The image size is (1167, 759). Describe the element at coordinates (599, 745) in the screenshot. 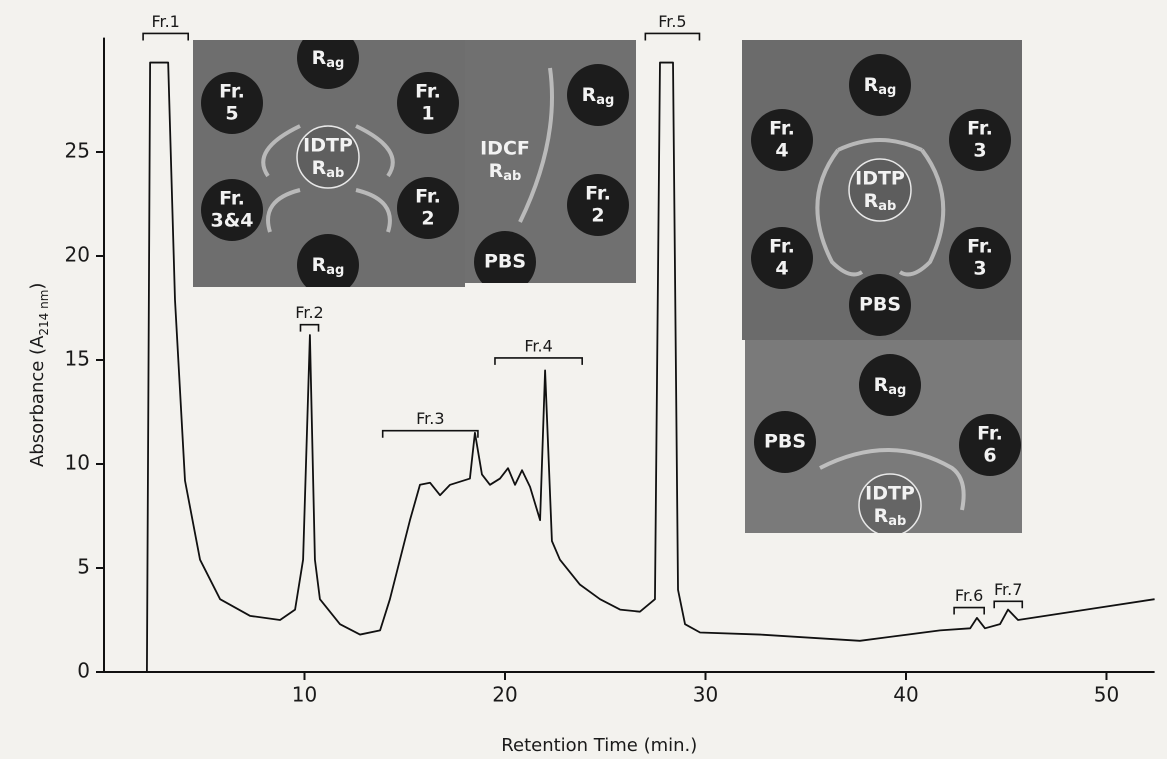

I see `x-axis-label: Retention Time (min.)` at that location.